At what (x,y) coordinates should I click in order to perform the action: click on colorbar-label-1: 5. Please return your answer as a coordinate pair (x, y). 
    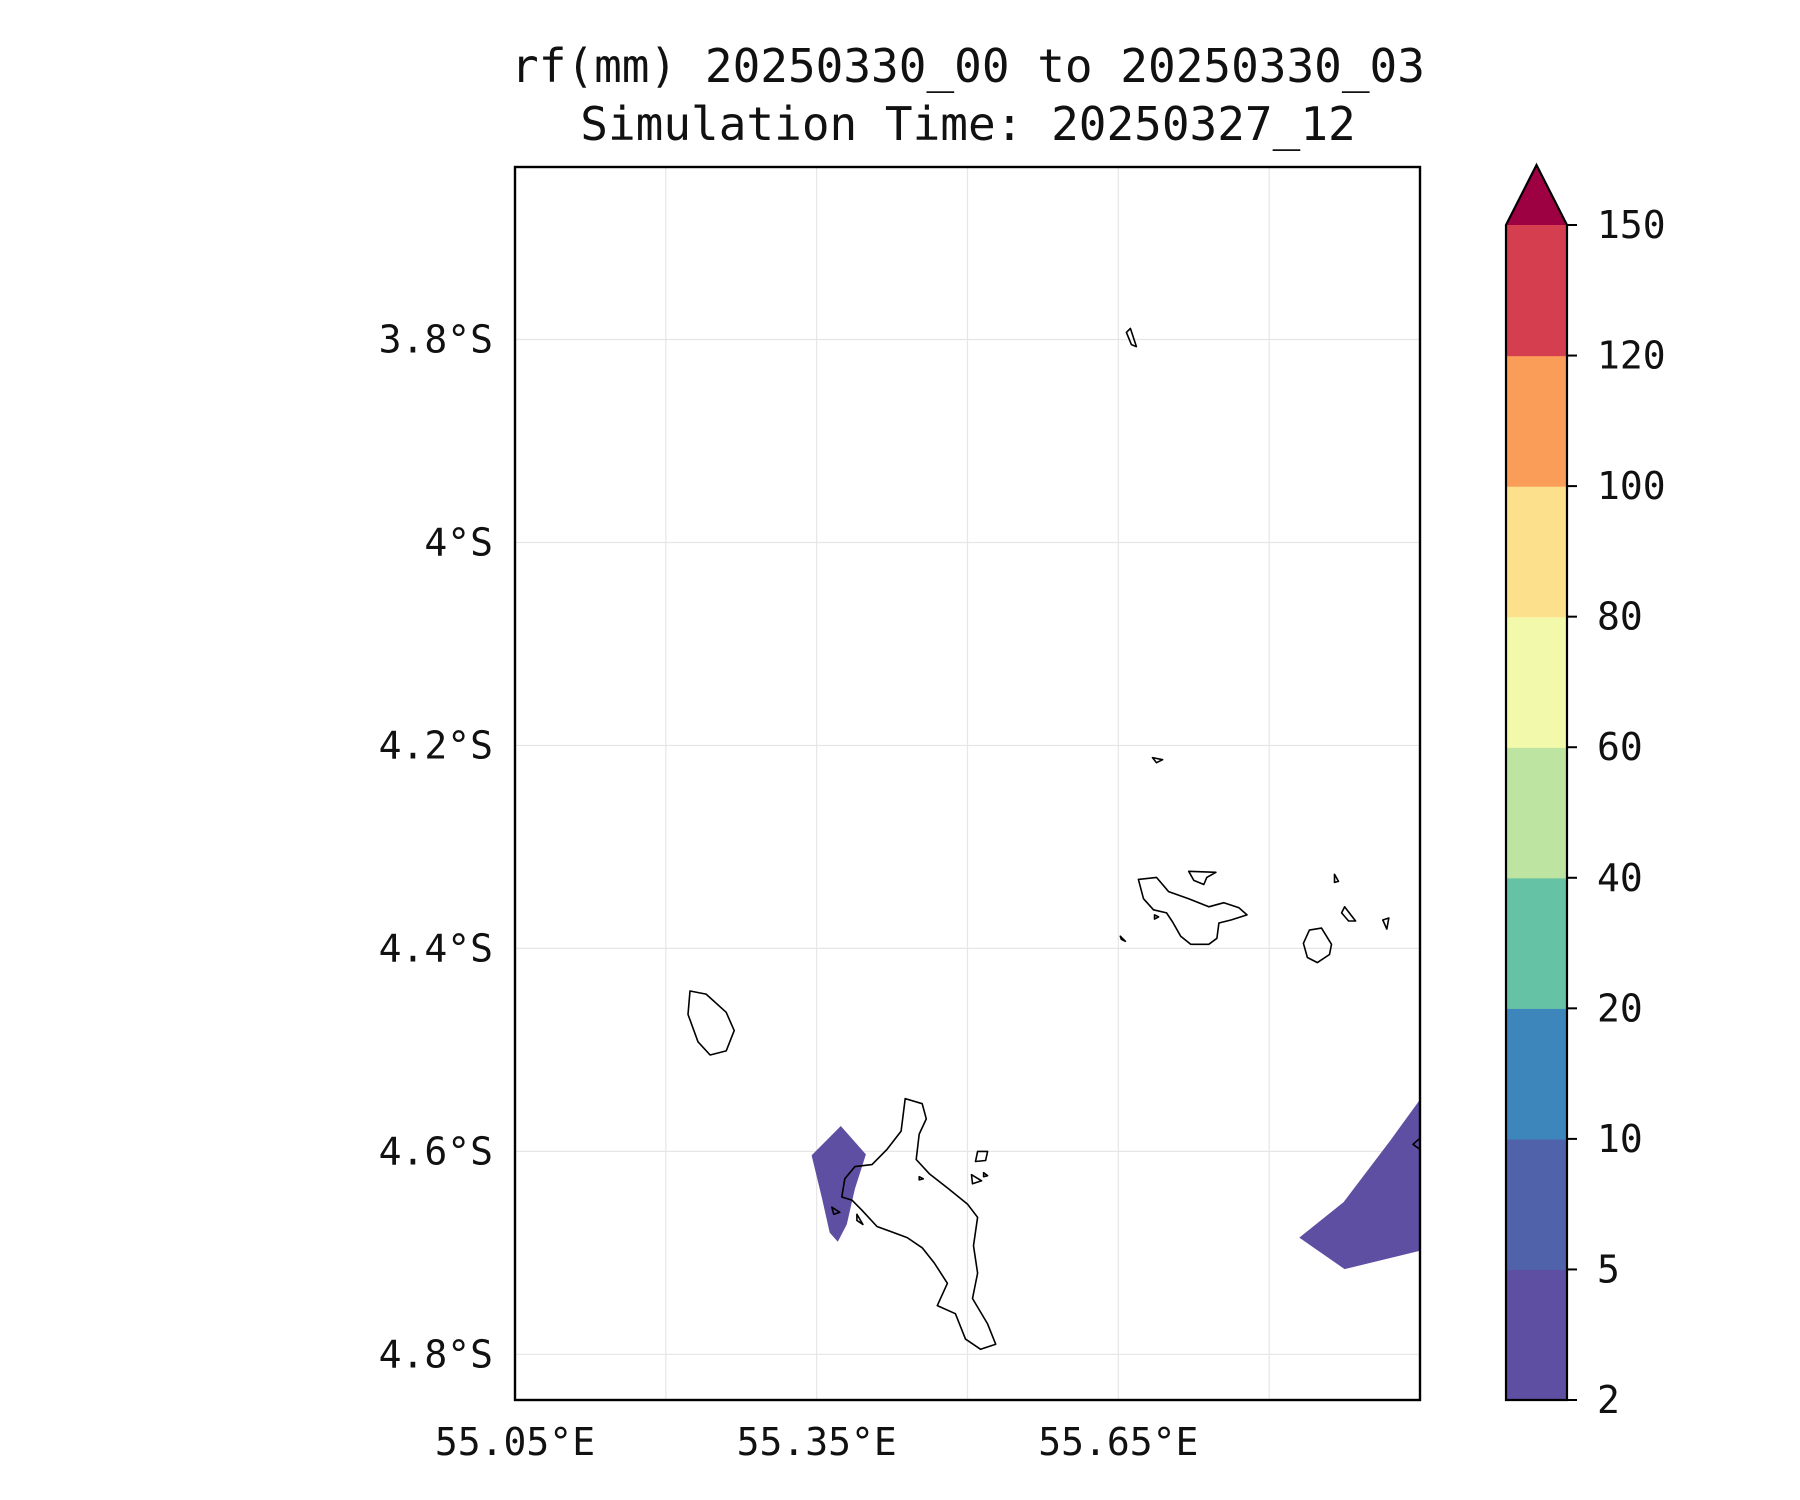
    Looking at the image, I should click on (1608, 1269).